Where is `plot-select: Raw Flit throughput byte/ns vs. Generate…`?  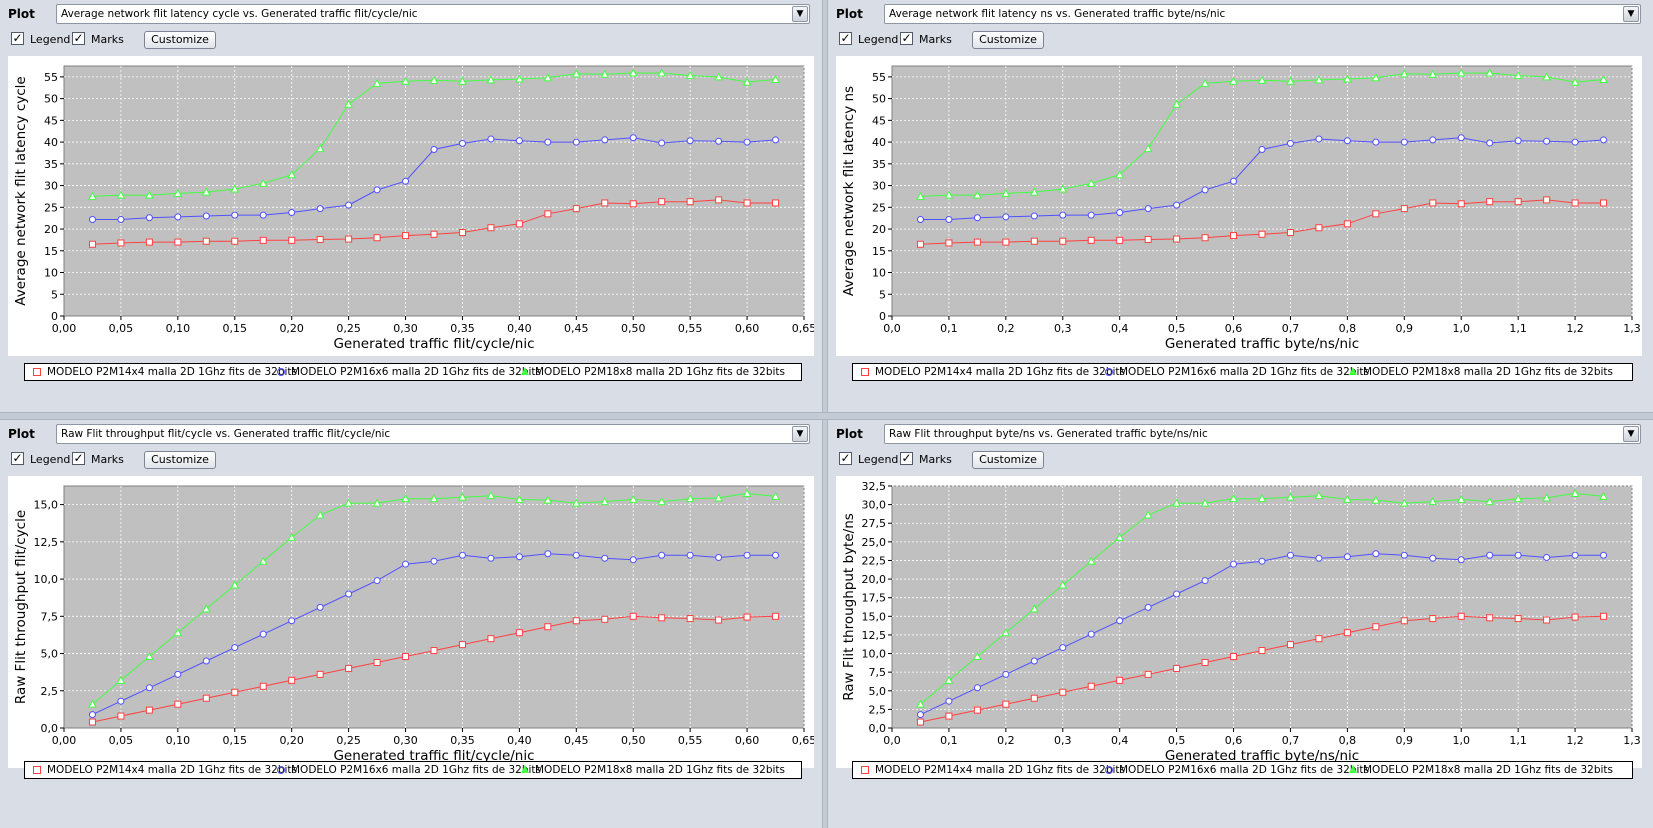 plot-select: Raw Flit throughput byte/ns vs. Generate… is located at coordinates (1262, 434).